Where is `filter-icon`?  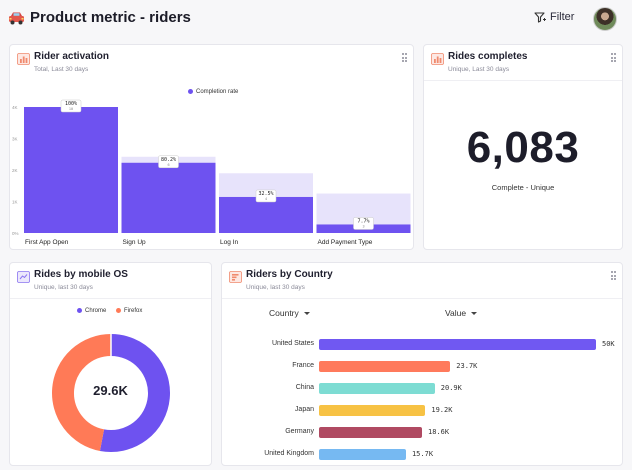 filter-icon is located at coordinates (540, 17).